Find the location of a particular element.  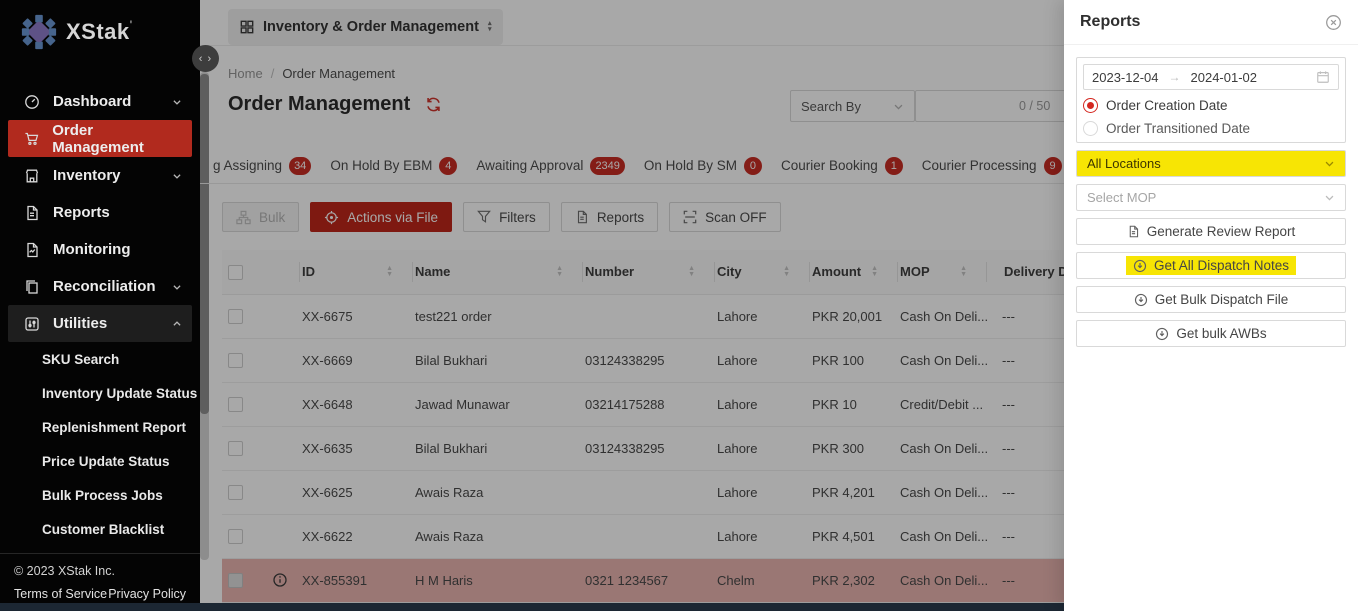

radio-order-creation-date: Order Creation Date is located at coordinates (1211, 105).